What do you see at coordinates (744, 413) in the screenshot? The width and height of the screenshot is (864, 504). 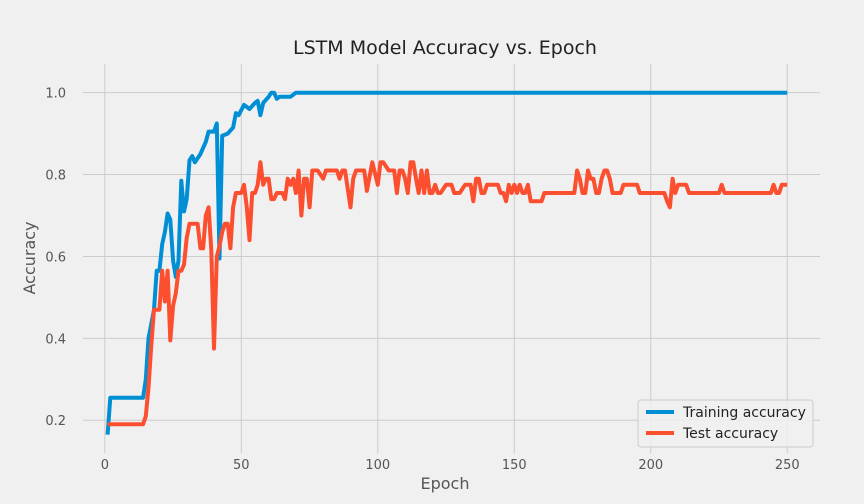 I see `legend-label-training: Training accuracy` at bounding box center [744, 413].